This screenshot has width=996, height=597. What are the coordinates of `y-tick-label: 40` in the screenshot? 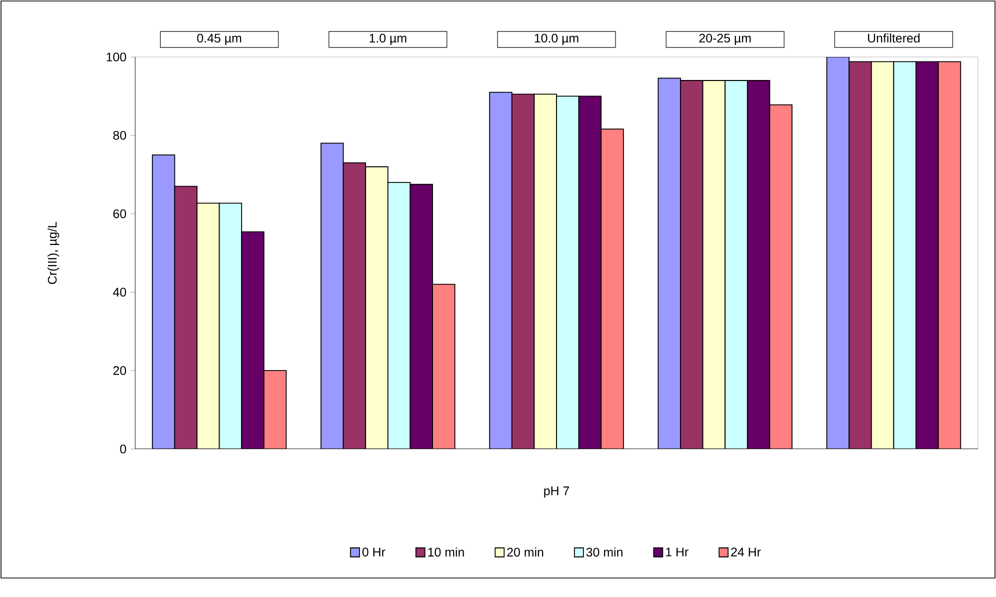 It's located at (119, 292).